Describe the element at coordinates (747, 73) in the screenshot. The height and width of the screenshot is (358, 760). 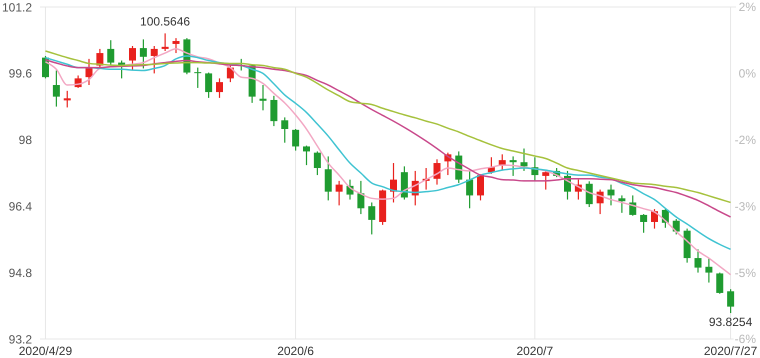
I see `y2-tick-label: 0%` at that location.